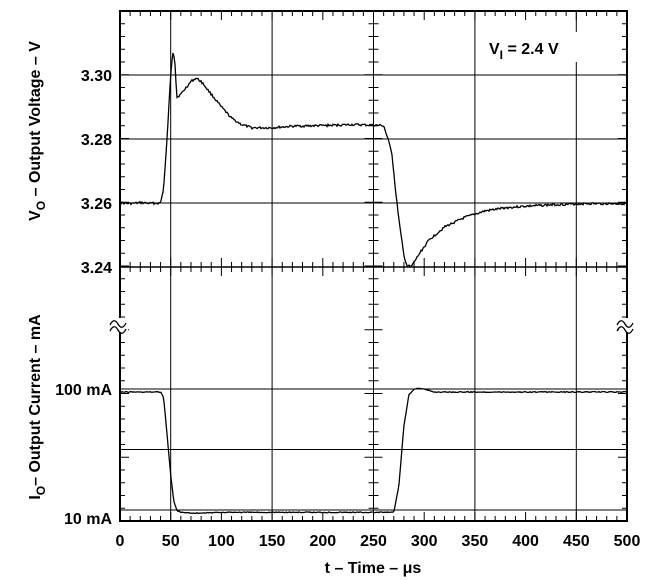 The height and width of the screenshot is (581, 659). Describe the element at coordinates (625, 326) in the screenshot. I see `right-axis-break-mark` at that location.